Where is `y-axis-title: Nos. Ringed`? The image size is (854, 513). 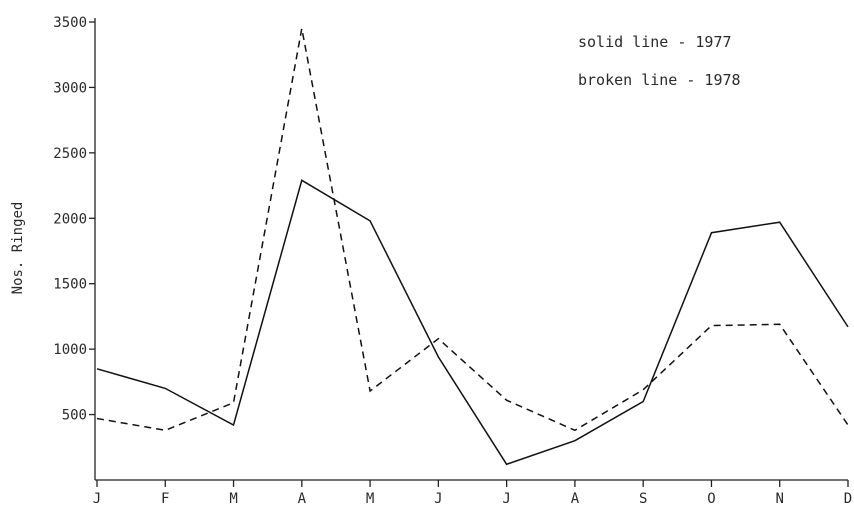
y-axis-title: Nos. Ringed is located at coordinates (18, 248).